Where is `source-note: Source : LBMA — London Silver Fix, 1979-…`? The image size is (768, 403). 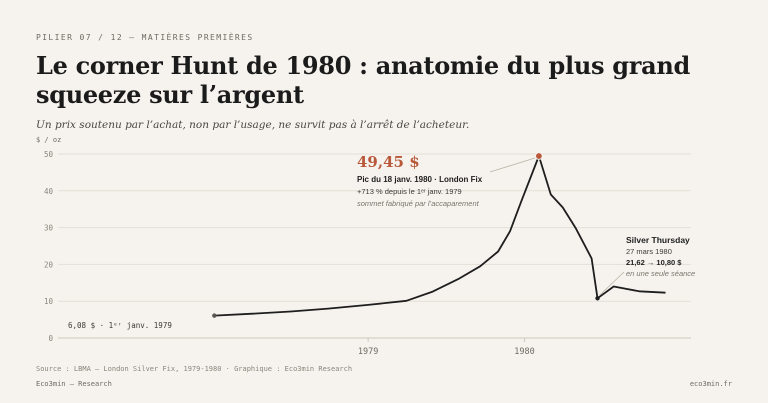
source-note: Source : LBMA — London Silver Fix, 1979-… is located at coordinates (194, 369).